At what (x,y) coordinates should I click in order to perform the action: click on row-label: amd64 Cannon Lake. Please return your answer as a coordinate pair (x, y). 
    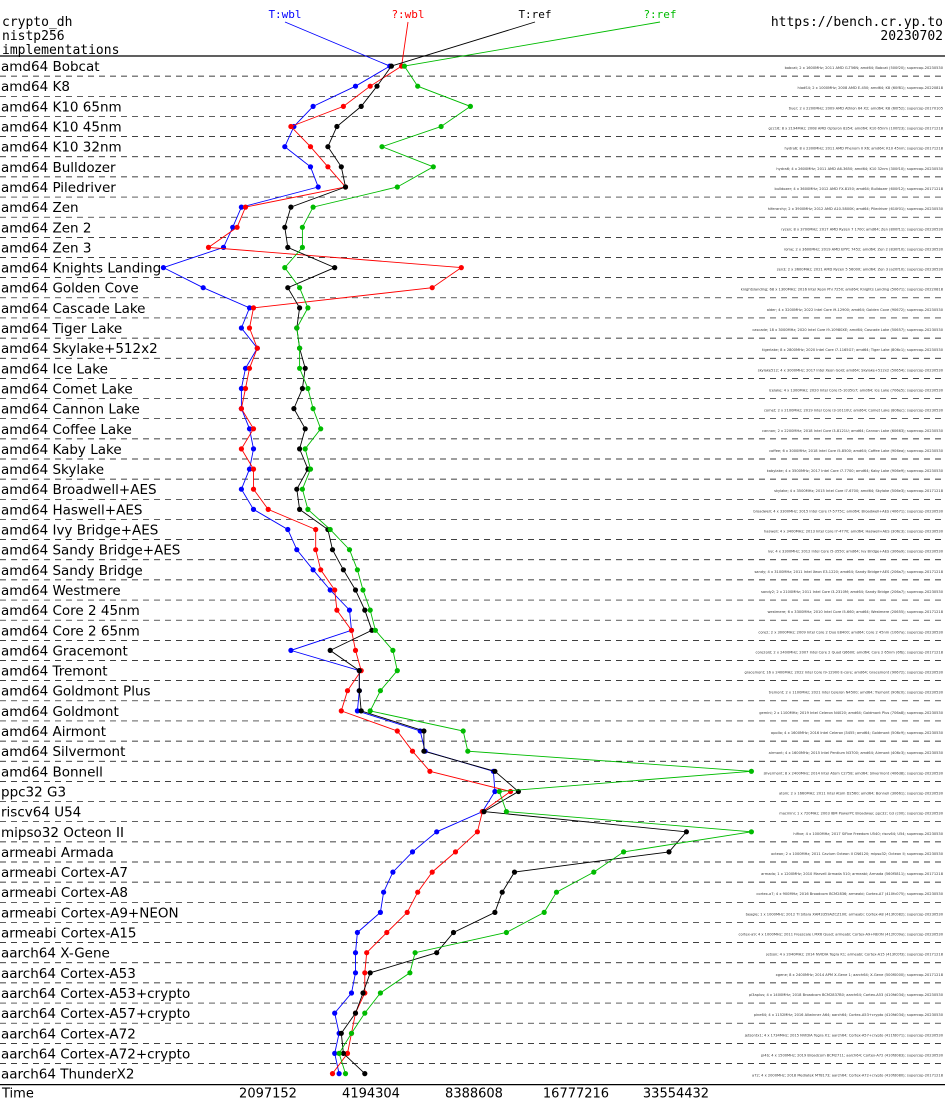
    Looking at the image, I should click on (70, 410).